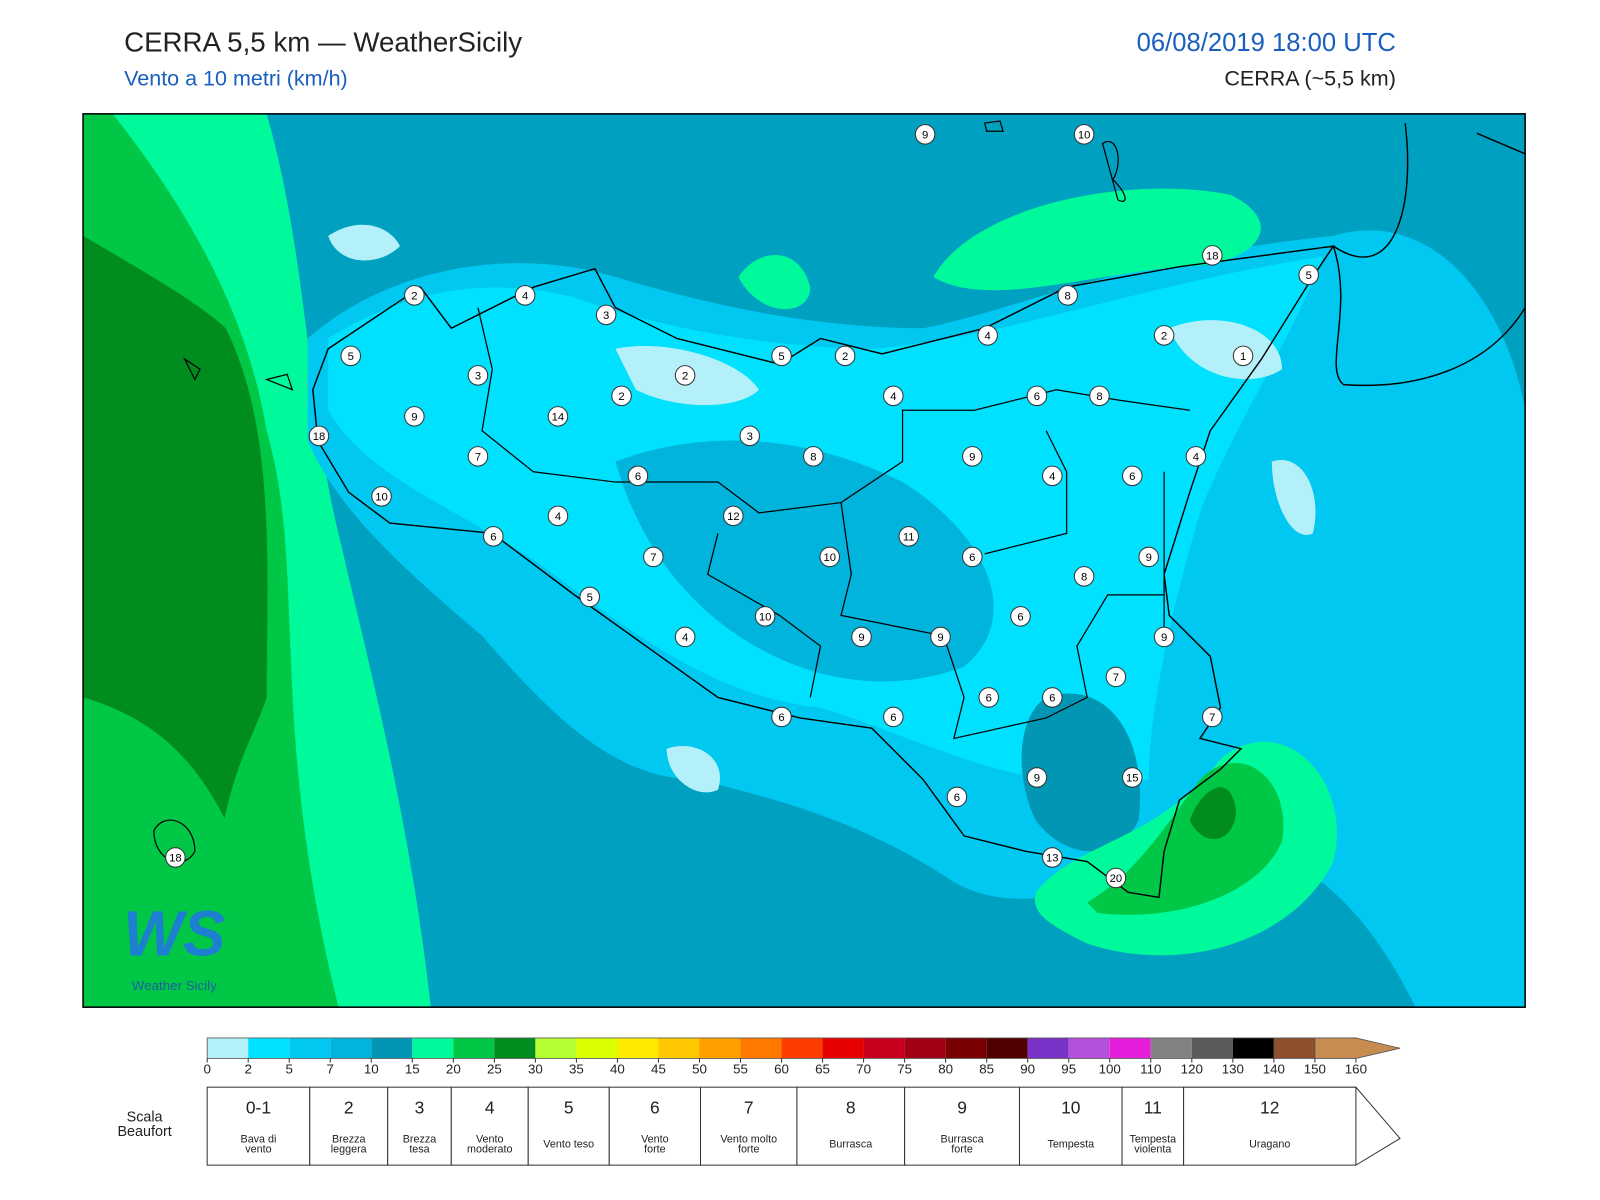  I want to click on station-value: 3, so click(750, 437).